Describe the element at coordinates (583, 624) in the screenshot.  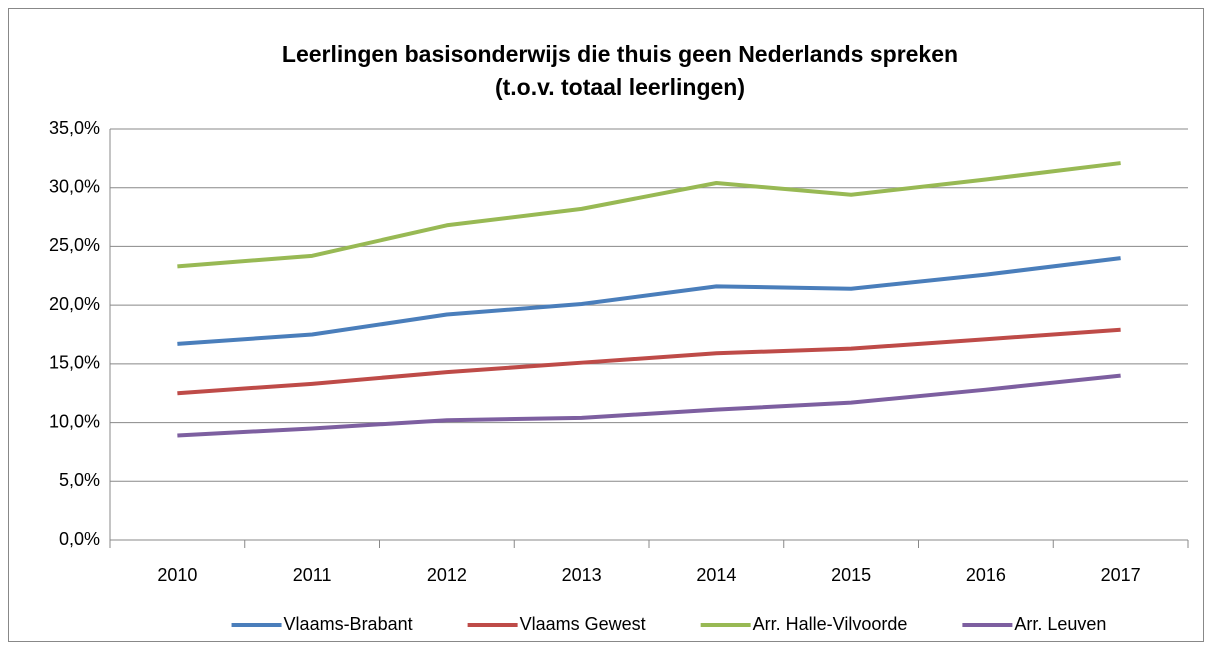
I see `legend-label: Vlaams Gewest` at that location.